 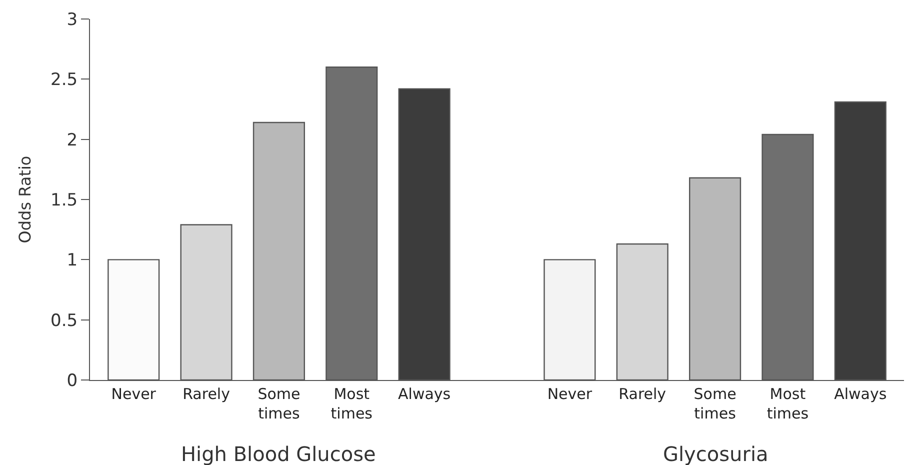 I want to click on y-tick-label: 1, so click(x=72, y=260).